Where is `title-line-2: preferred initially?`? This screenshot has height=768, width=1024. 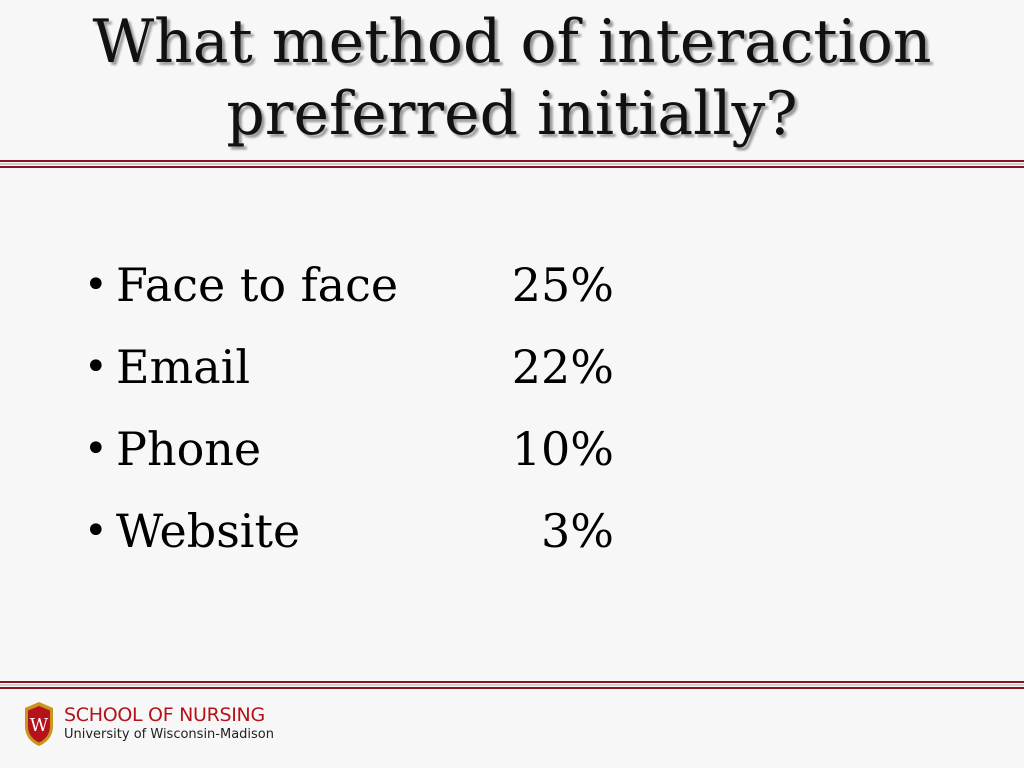 title-line-2: preferred initially? is located at coordinates (512, 114).